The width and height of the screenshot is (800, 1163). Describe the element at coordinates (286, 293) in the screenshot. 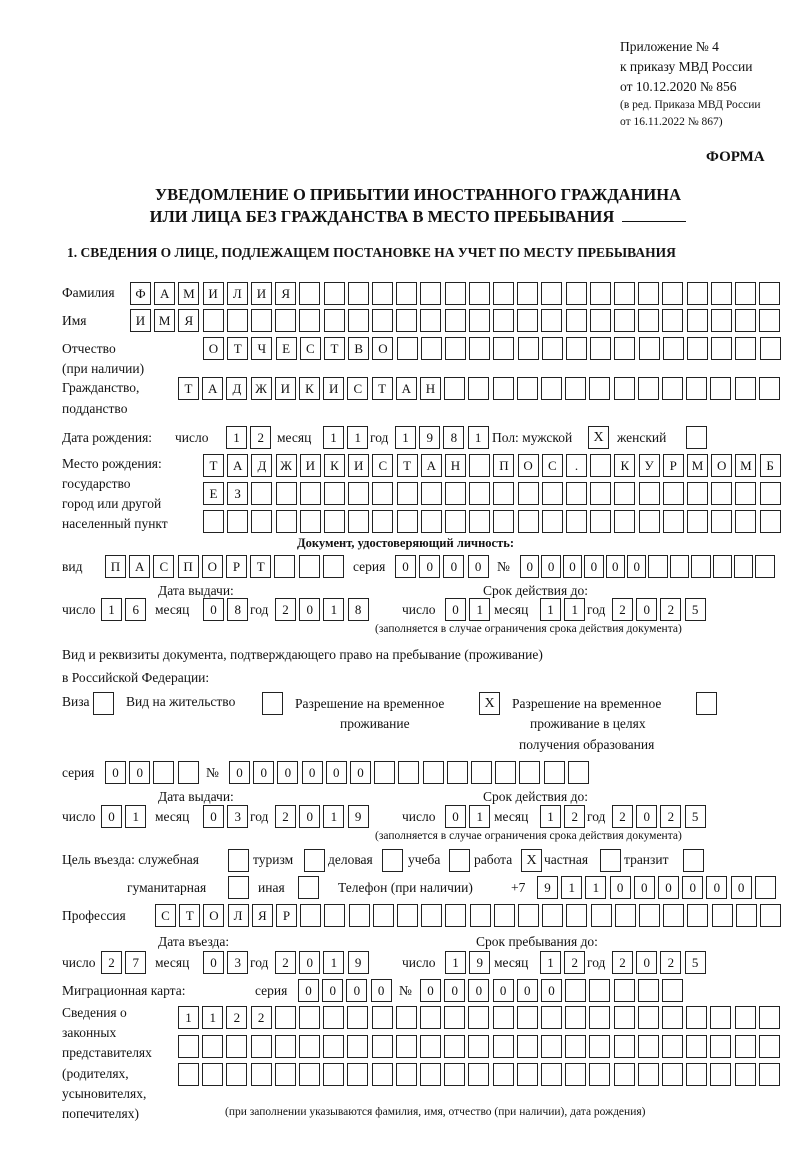

I see `char-cell: Я` at that location.